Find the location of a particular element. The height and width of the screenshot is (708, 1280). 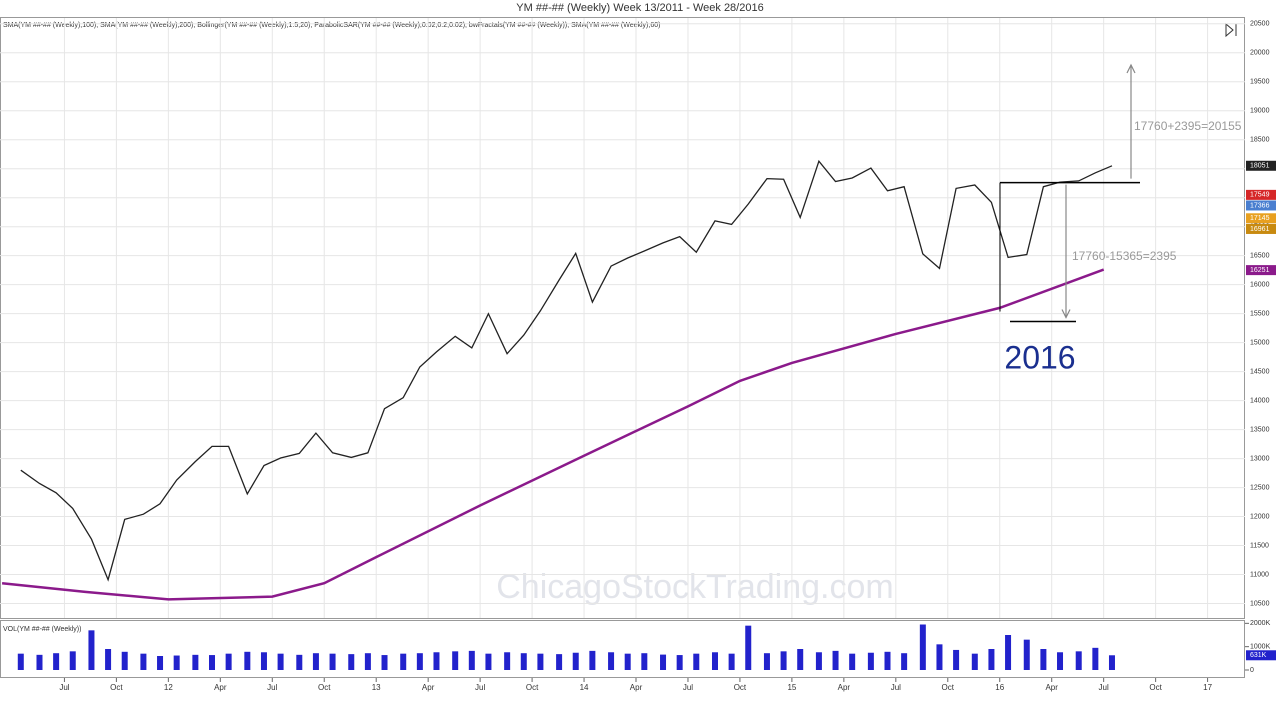

price-marker-label: 17145 is located at coordinates (1260, 218).